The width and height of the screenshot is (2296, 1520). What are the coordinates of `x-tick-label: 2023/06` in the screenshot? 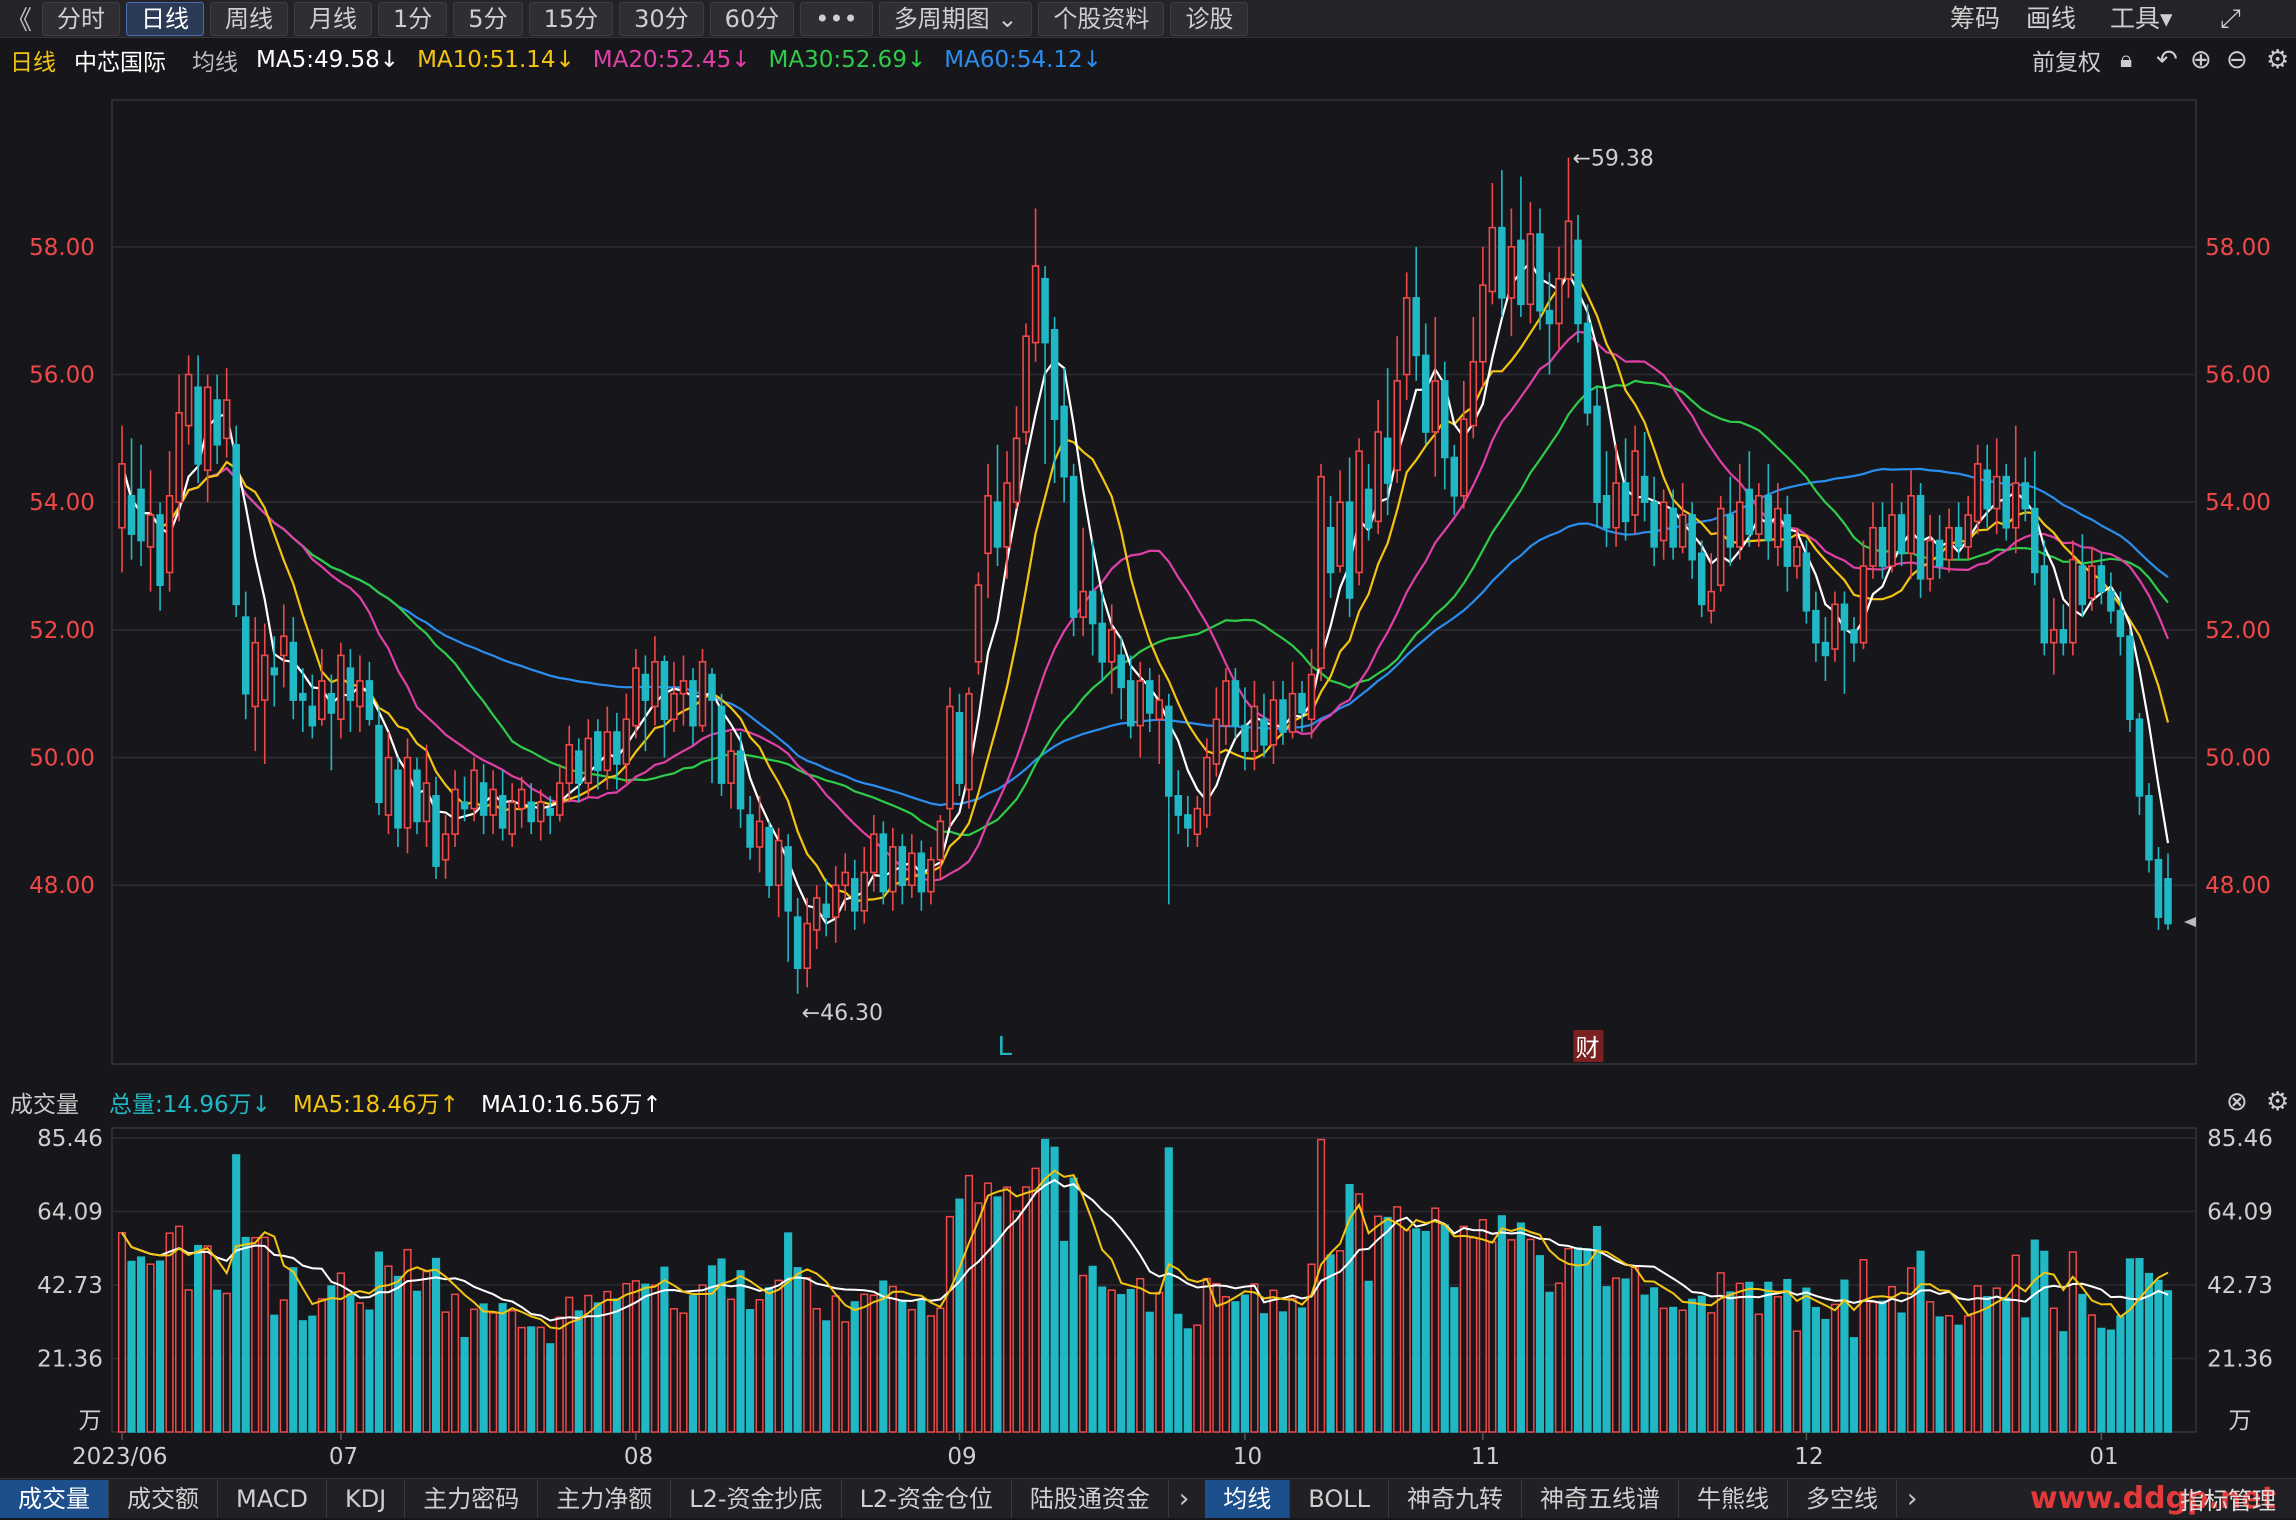 It's located at (120, 1457).